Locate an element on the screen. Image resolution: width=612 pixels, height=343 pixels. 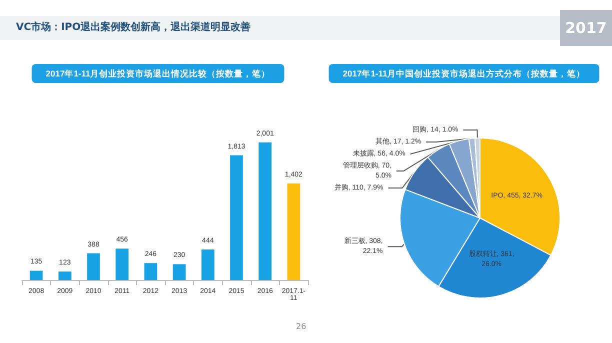
chart-title: 2017年1-11月创业投资市场退出情况比较（按数量，笔） is located at coordinates (158, 73).